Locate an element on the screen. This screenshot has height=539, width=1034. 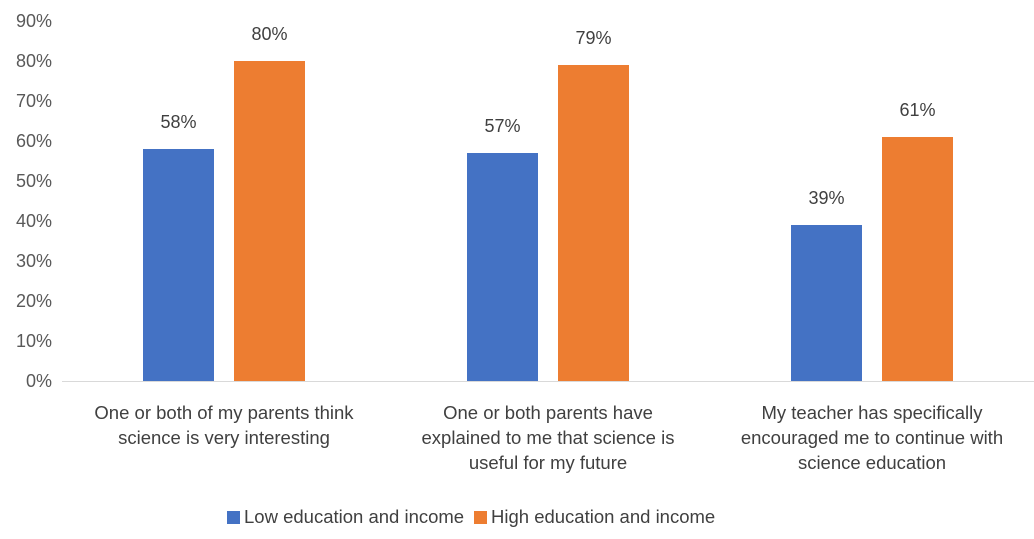
y-tick-label: 50% is located at coordinates (34, 181).